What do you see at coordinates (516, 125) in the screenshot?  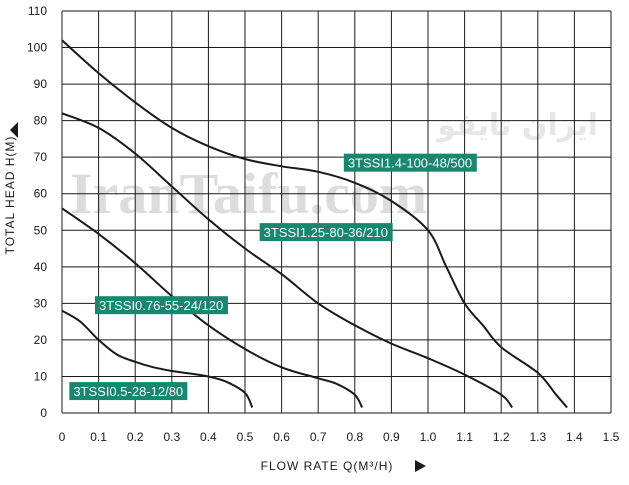 I see `watermark-persian: ایران تایفو` at bounding box center [516, 125].